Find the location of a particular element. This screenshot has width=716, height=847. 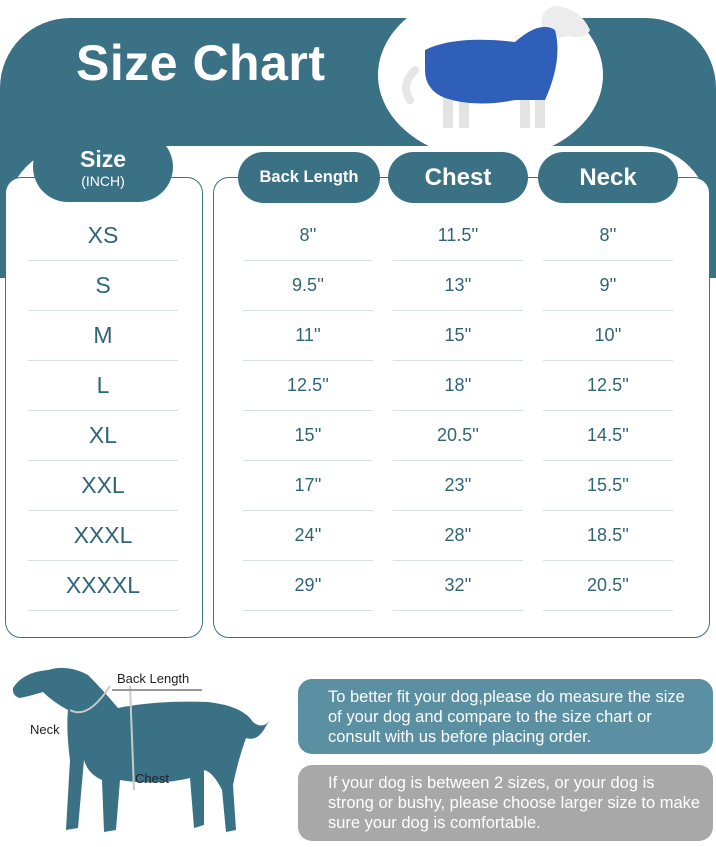

chest-cell: 23'' is located at coordinates (458, 485).